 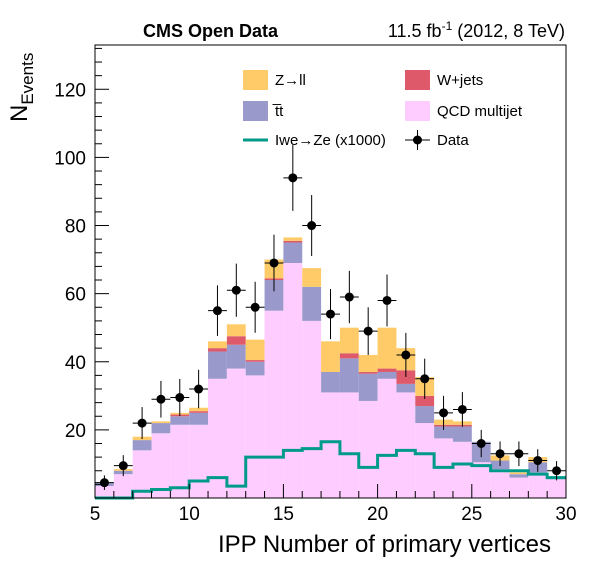 What do you see at coordinates (263, 111) in the screenshot?
I see `legend-entry-ttbar: t̅t` at bounding box center [263, 111].